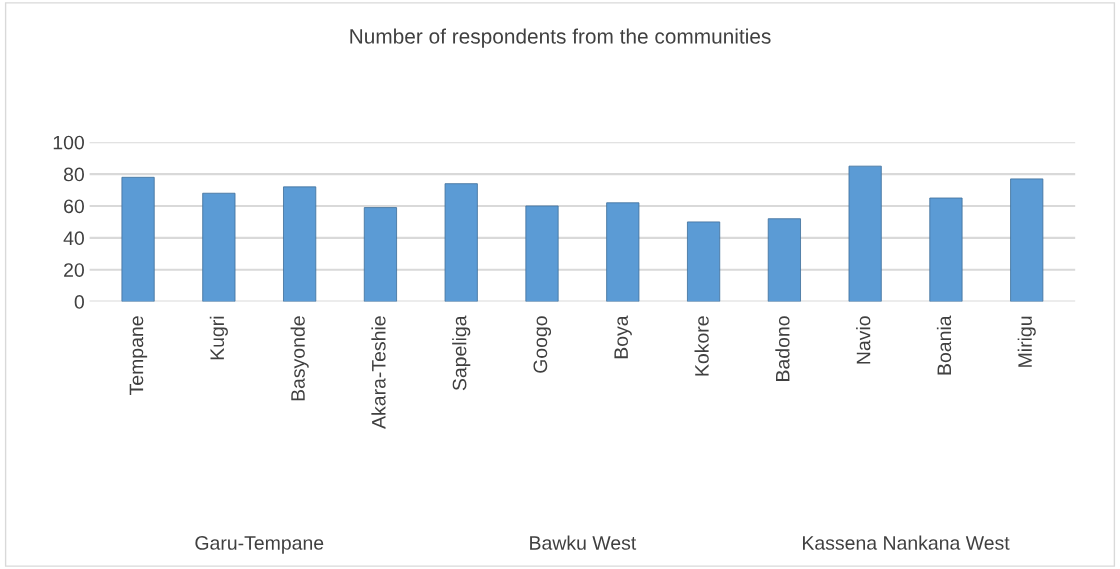 The image size is (1120, 569). Describe the element at coordinates (542, 344) in the screenshot. I see `x-tick-label: Googo` at that location.